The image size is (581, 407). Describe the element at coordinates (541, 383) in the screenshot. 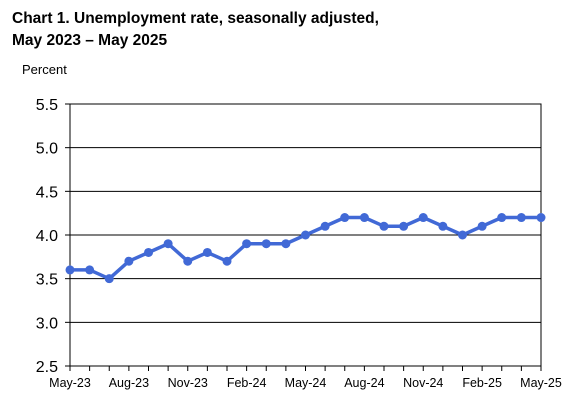

I see `x-tick-label-8: May-25` at that location.